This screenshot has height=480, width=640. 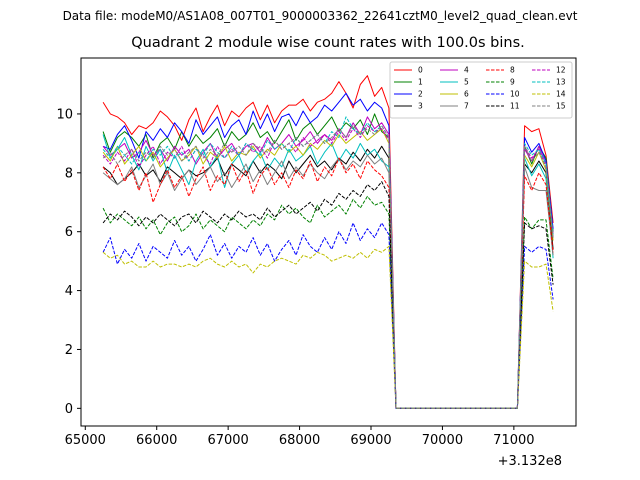 What do you see at coordinates (561, 82) in the screenshot?
I see `legend-label-13: 13` at bounding box center [561, 82].